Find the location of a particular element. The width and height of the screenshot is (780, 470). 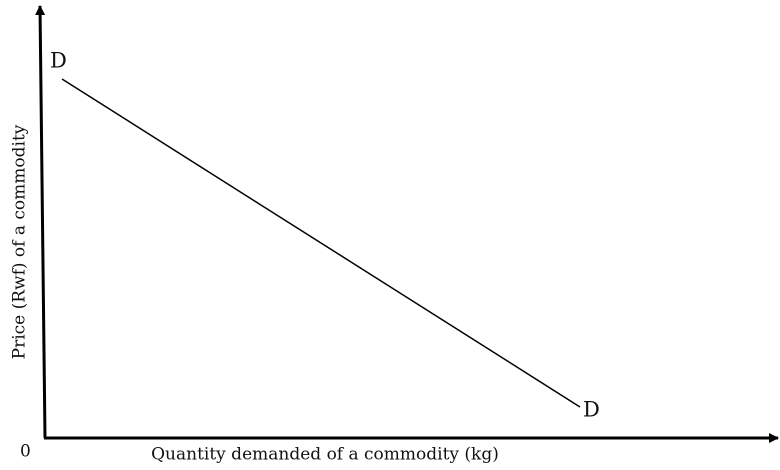

y-axis-label: Price (Rwf) of a commodity is located at coordinates (20, 241).